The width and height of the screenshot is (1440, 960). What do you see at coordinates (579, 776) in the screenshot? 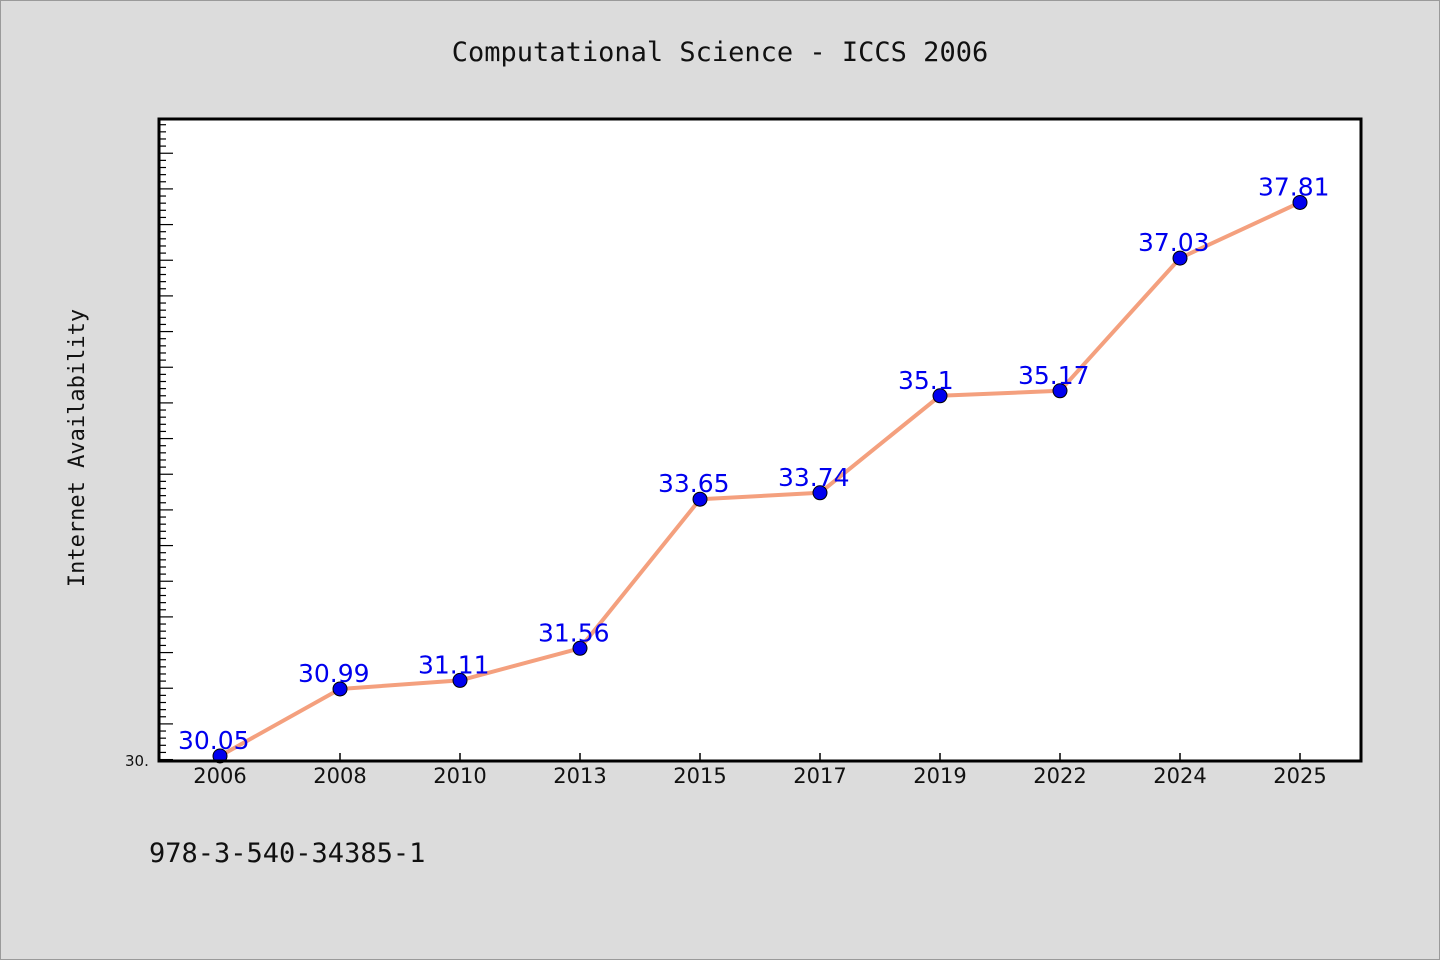
I see `x-tick-label: 2013` at bounding box center [579, 776].